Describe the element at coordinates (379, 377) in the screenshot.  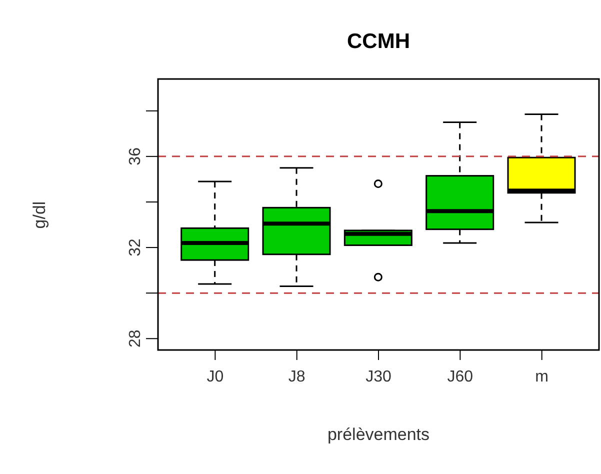
I see `x-tick-label: J30` at that location.